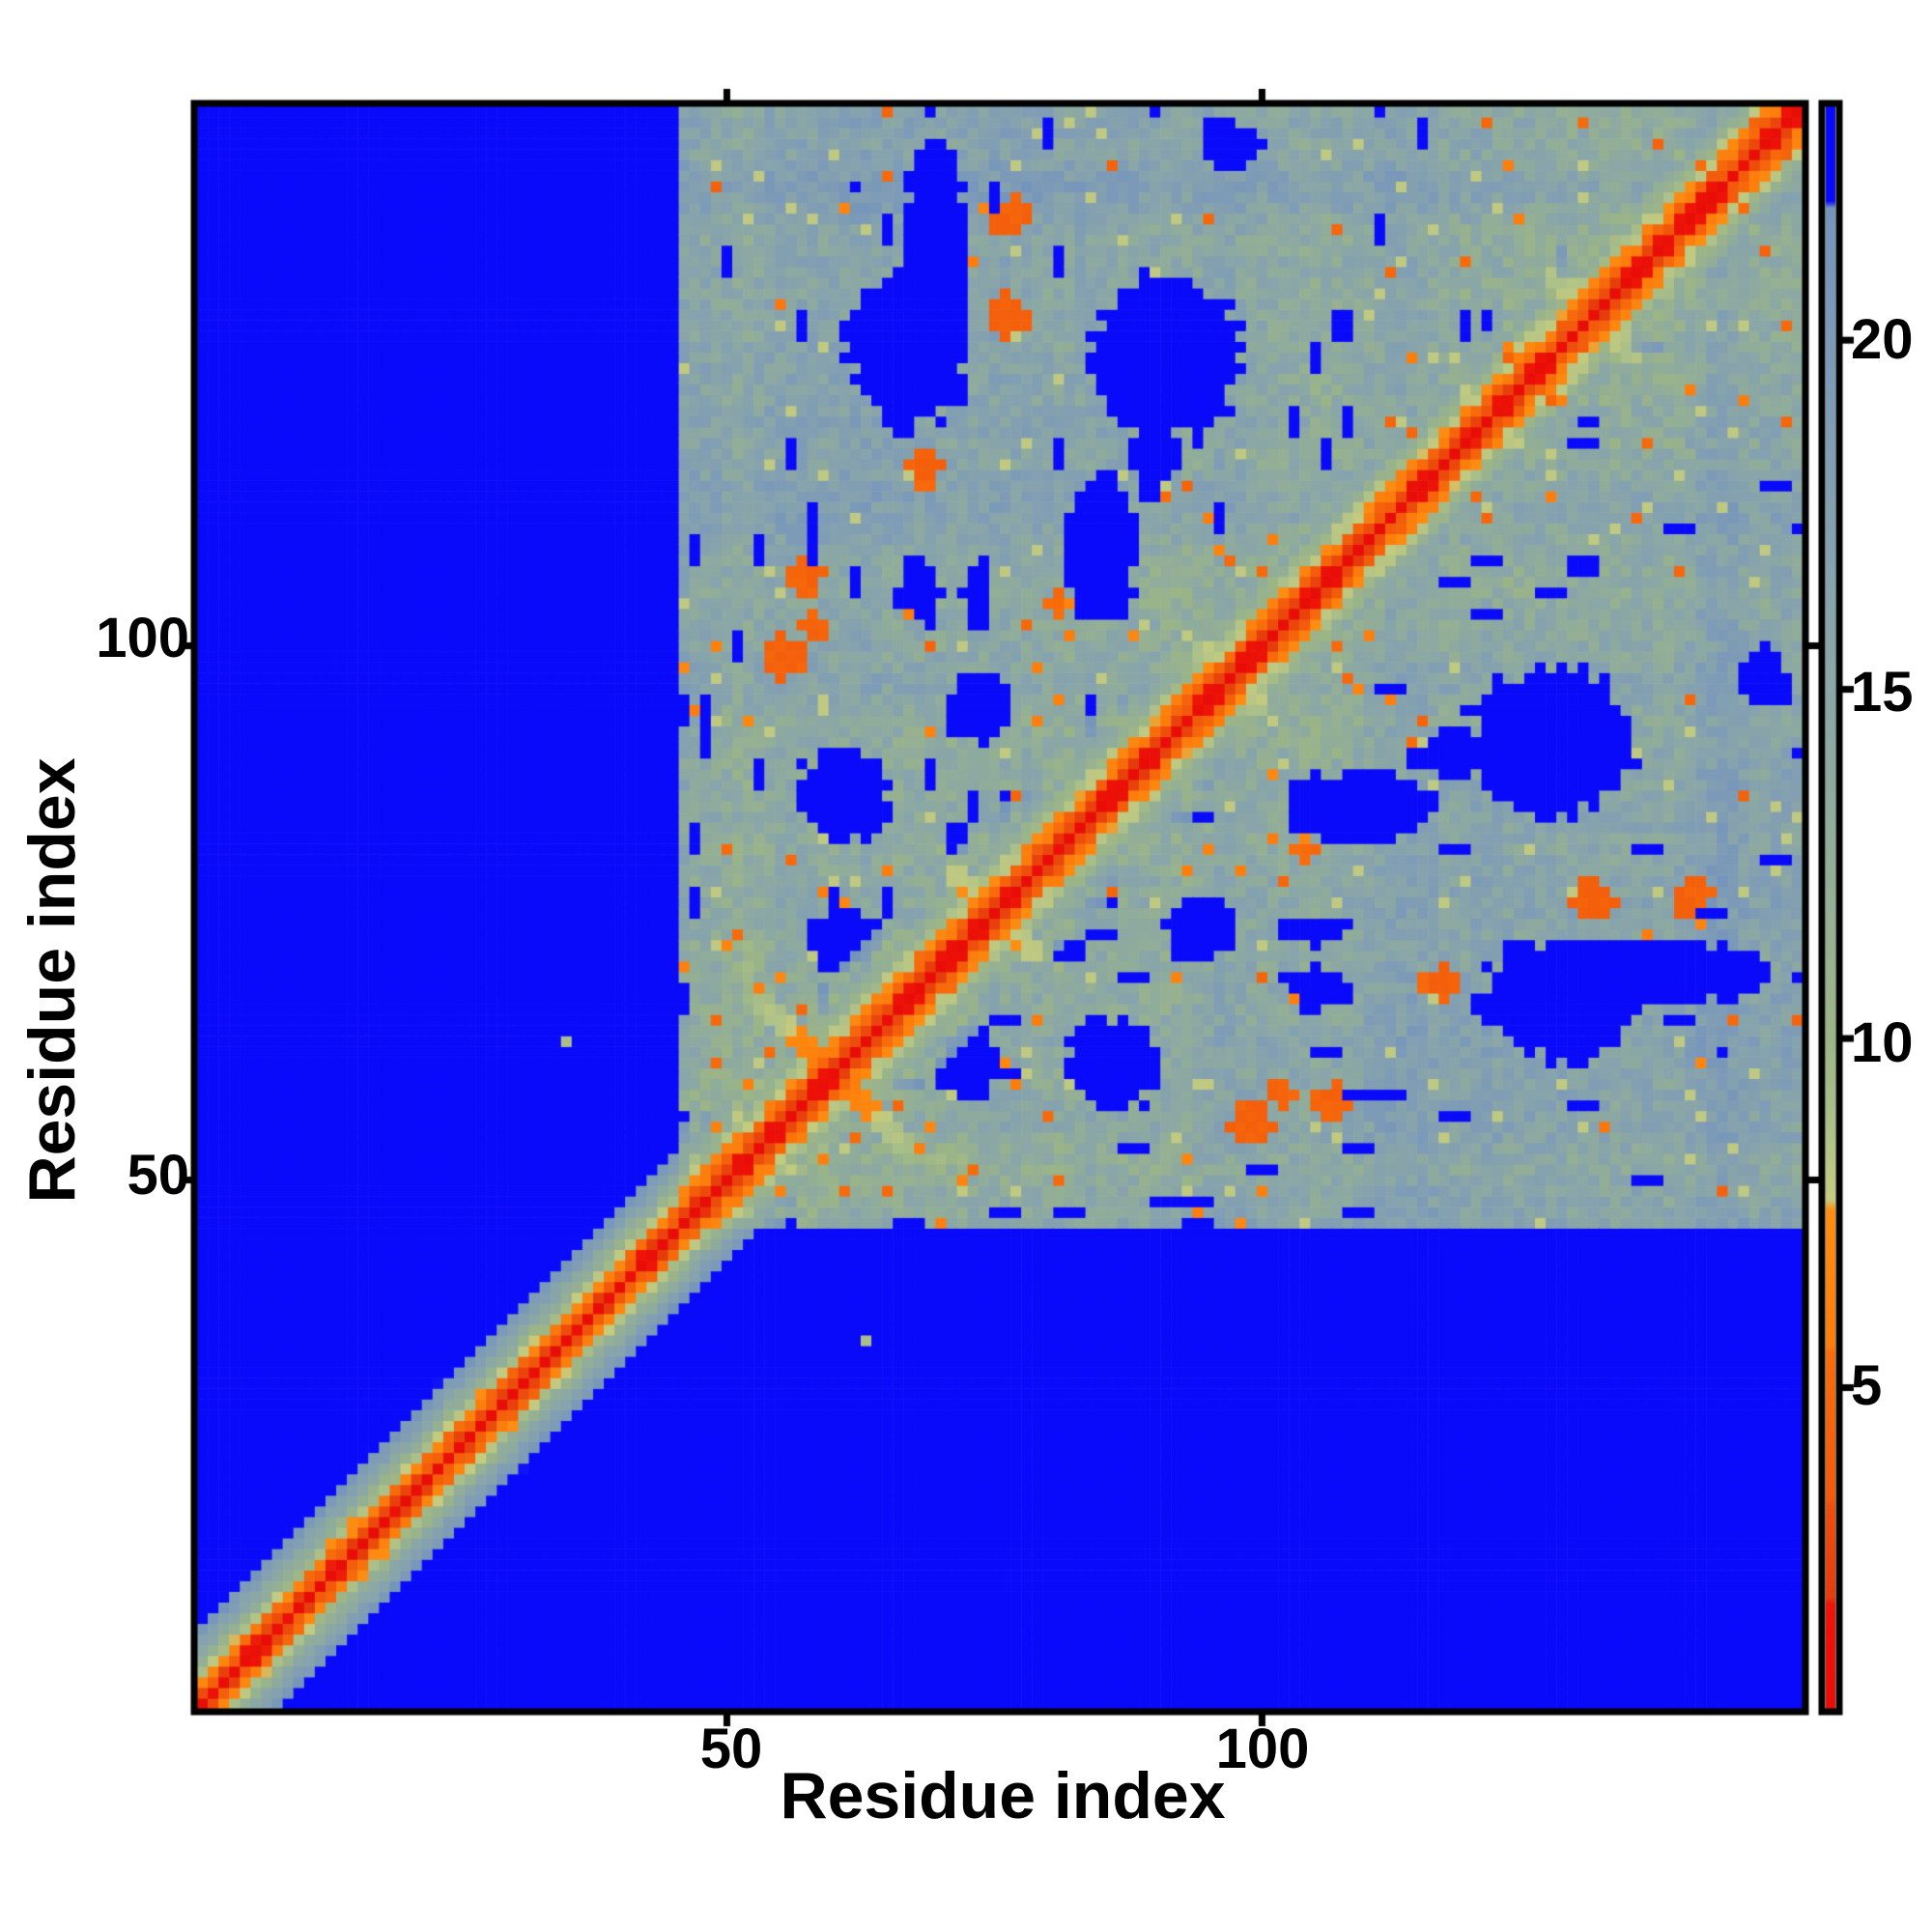 The width and height of the screenshot is (1932, 1932). I want to click on colorbar-tick-label-15: 15, so click(1882, 692).